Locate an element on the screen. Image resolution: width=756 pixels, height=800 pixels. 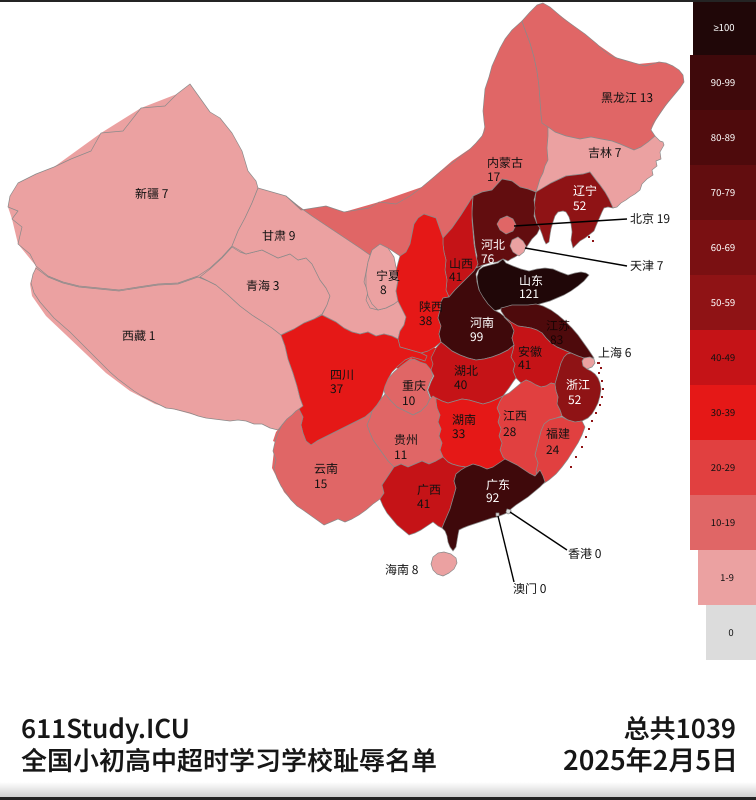
svg-text: 江苏 is located at coordinates (558, 325).